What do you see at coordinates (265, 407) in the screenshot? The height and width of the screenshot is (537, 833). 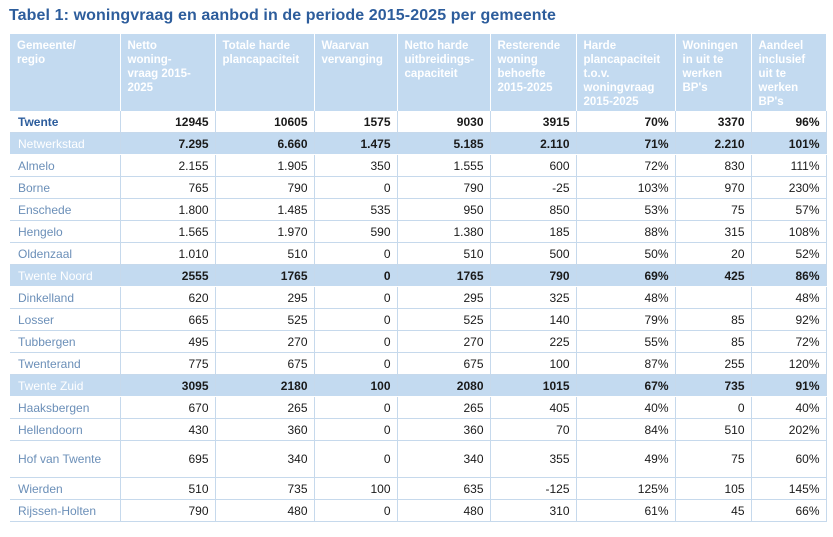 I see `cell-totale-harde-plancapaciteit: 265` at bounding box center [265, 407].